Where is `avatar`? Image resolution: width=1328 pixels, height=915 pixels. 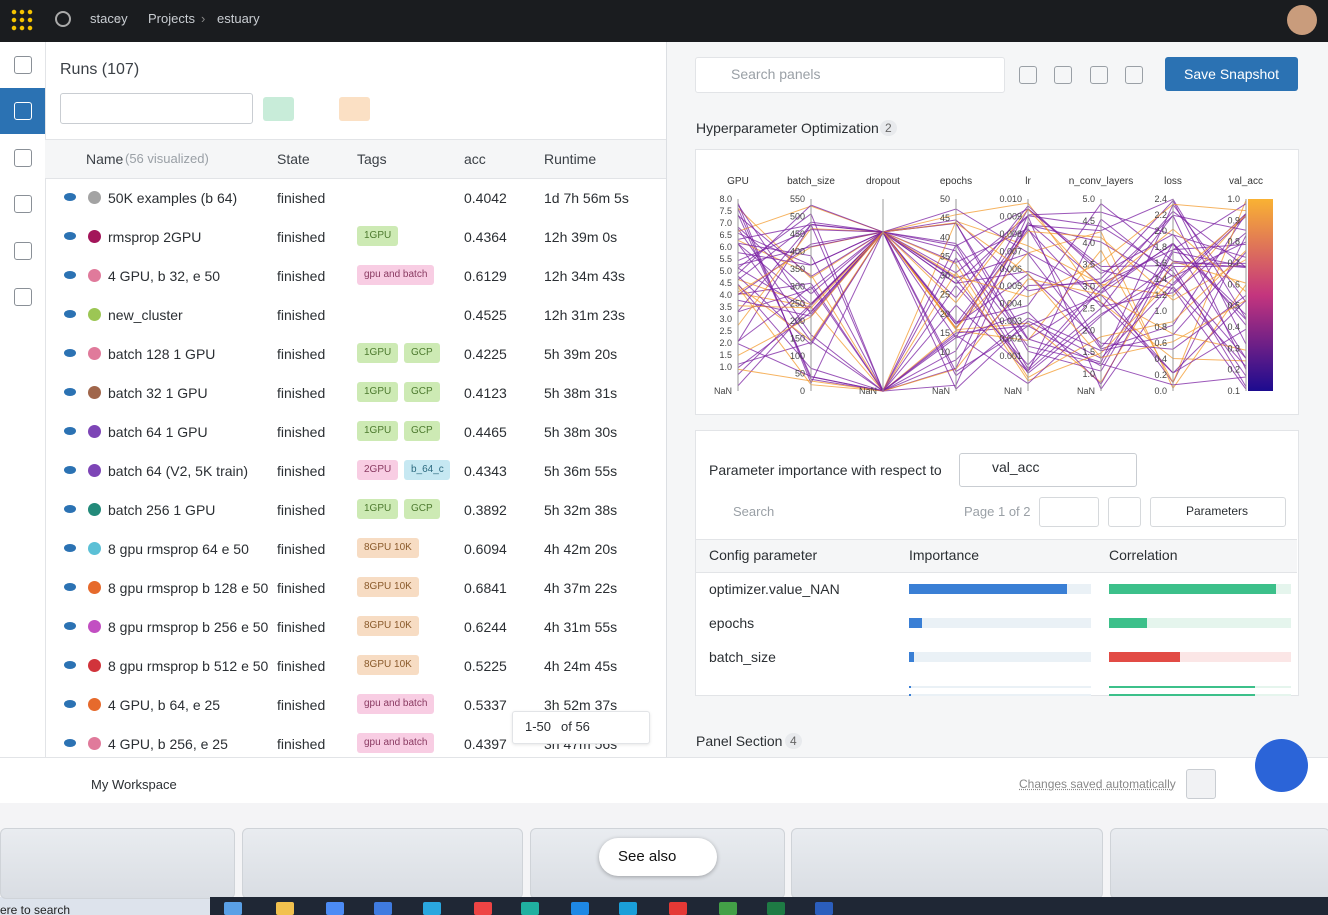
avatar is located at coordinates (1302, 20).